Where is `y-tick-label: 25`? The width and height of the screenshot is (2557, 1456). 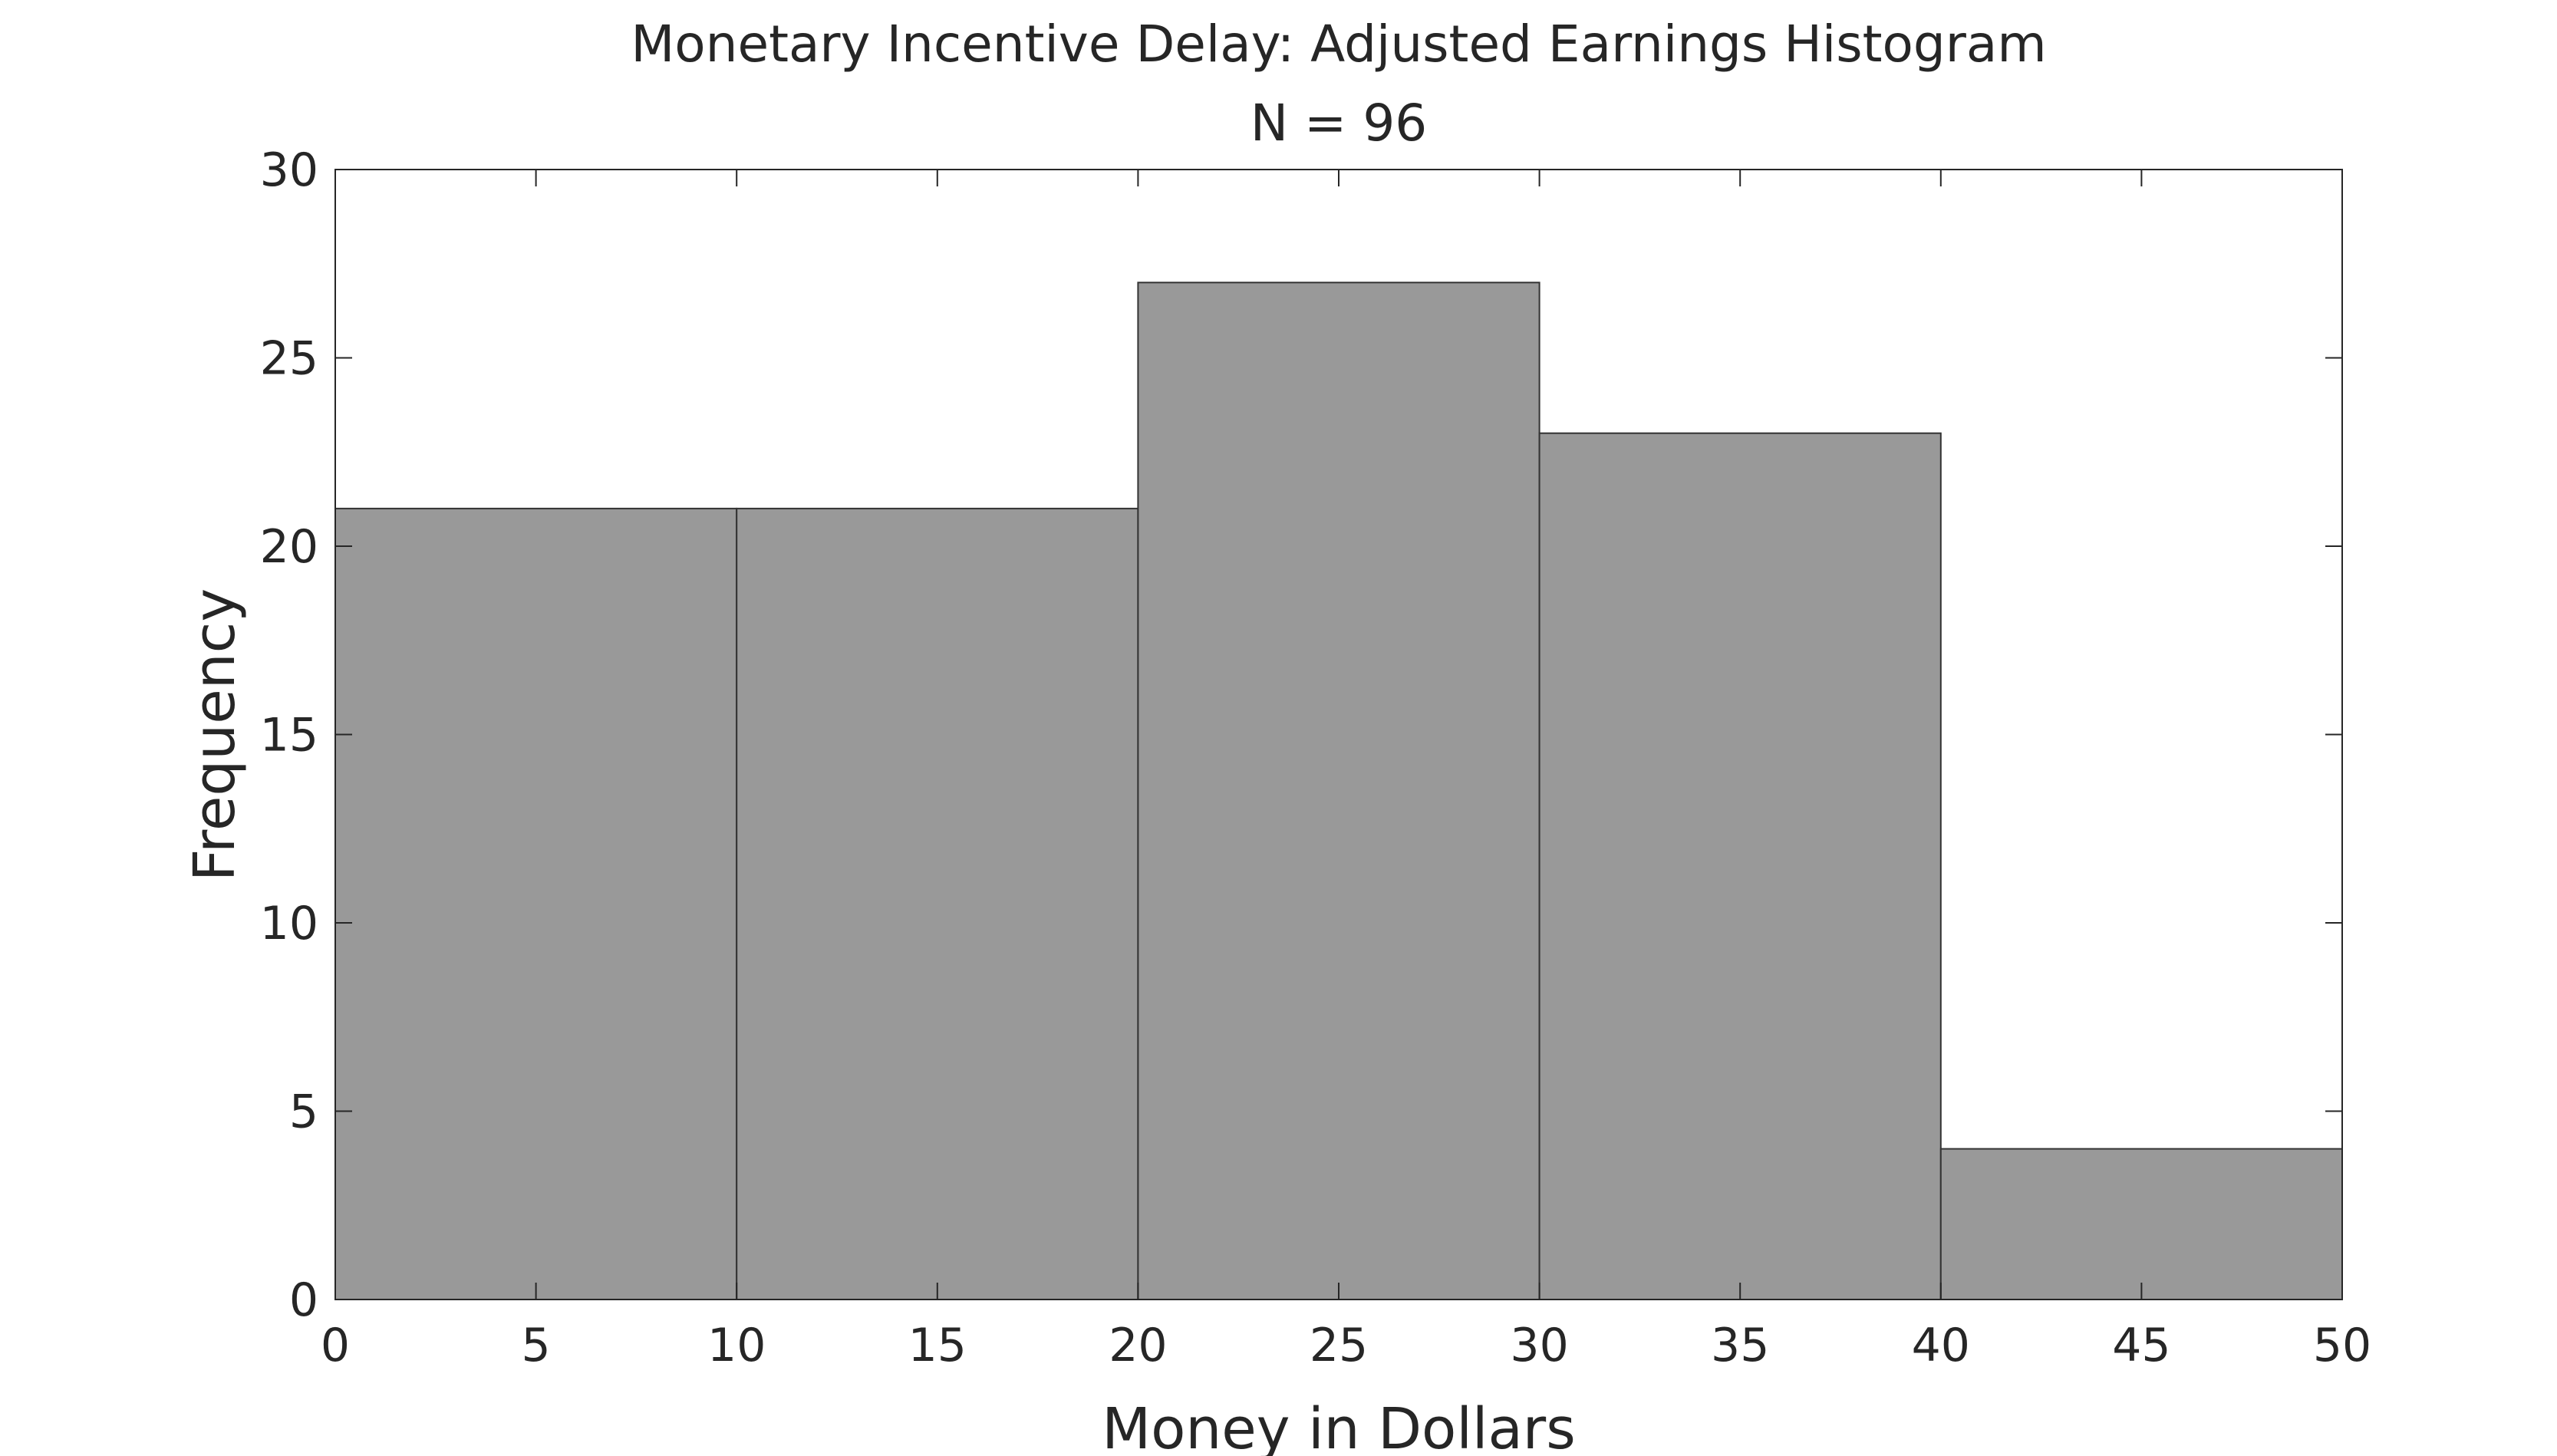
y-tick-label: 25 is located at coordinates (289, 359).